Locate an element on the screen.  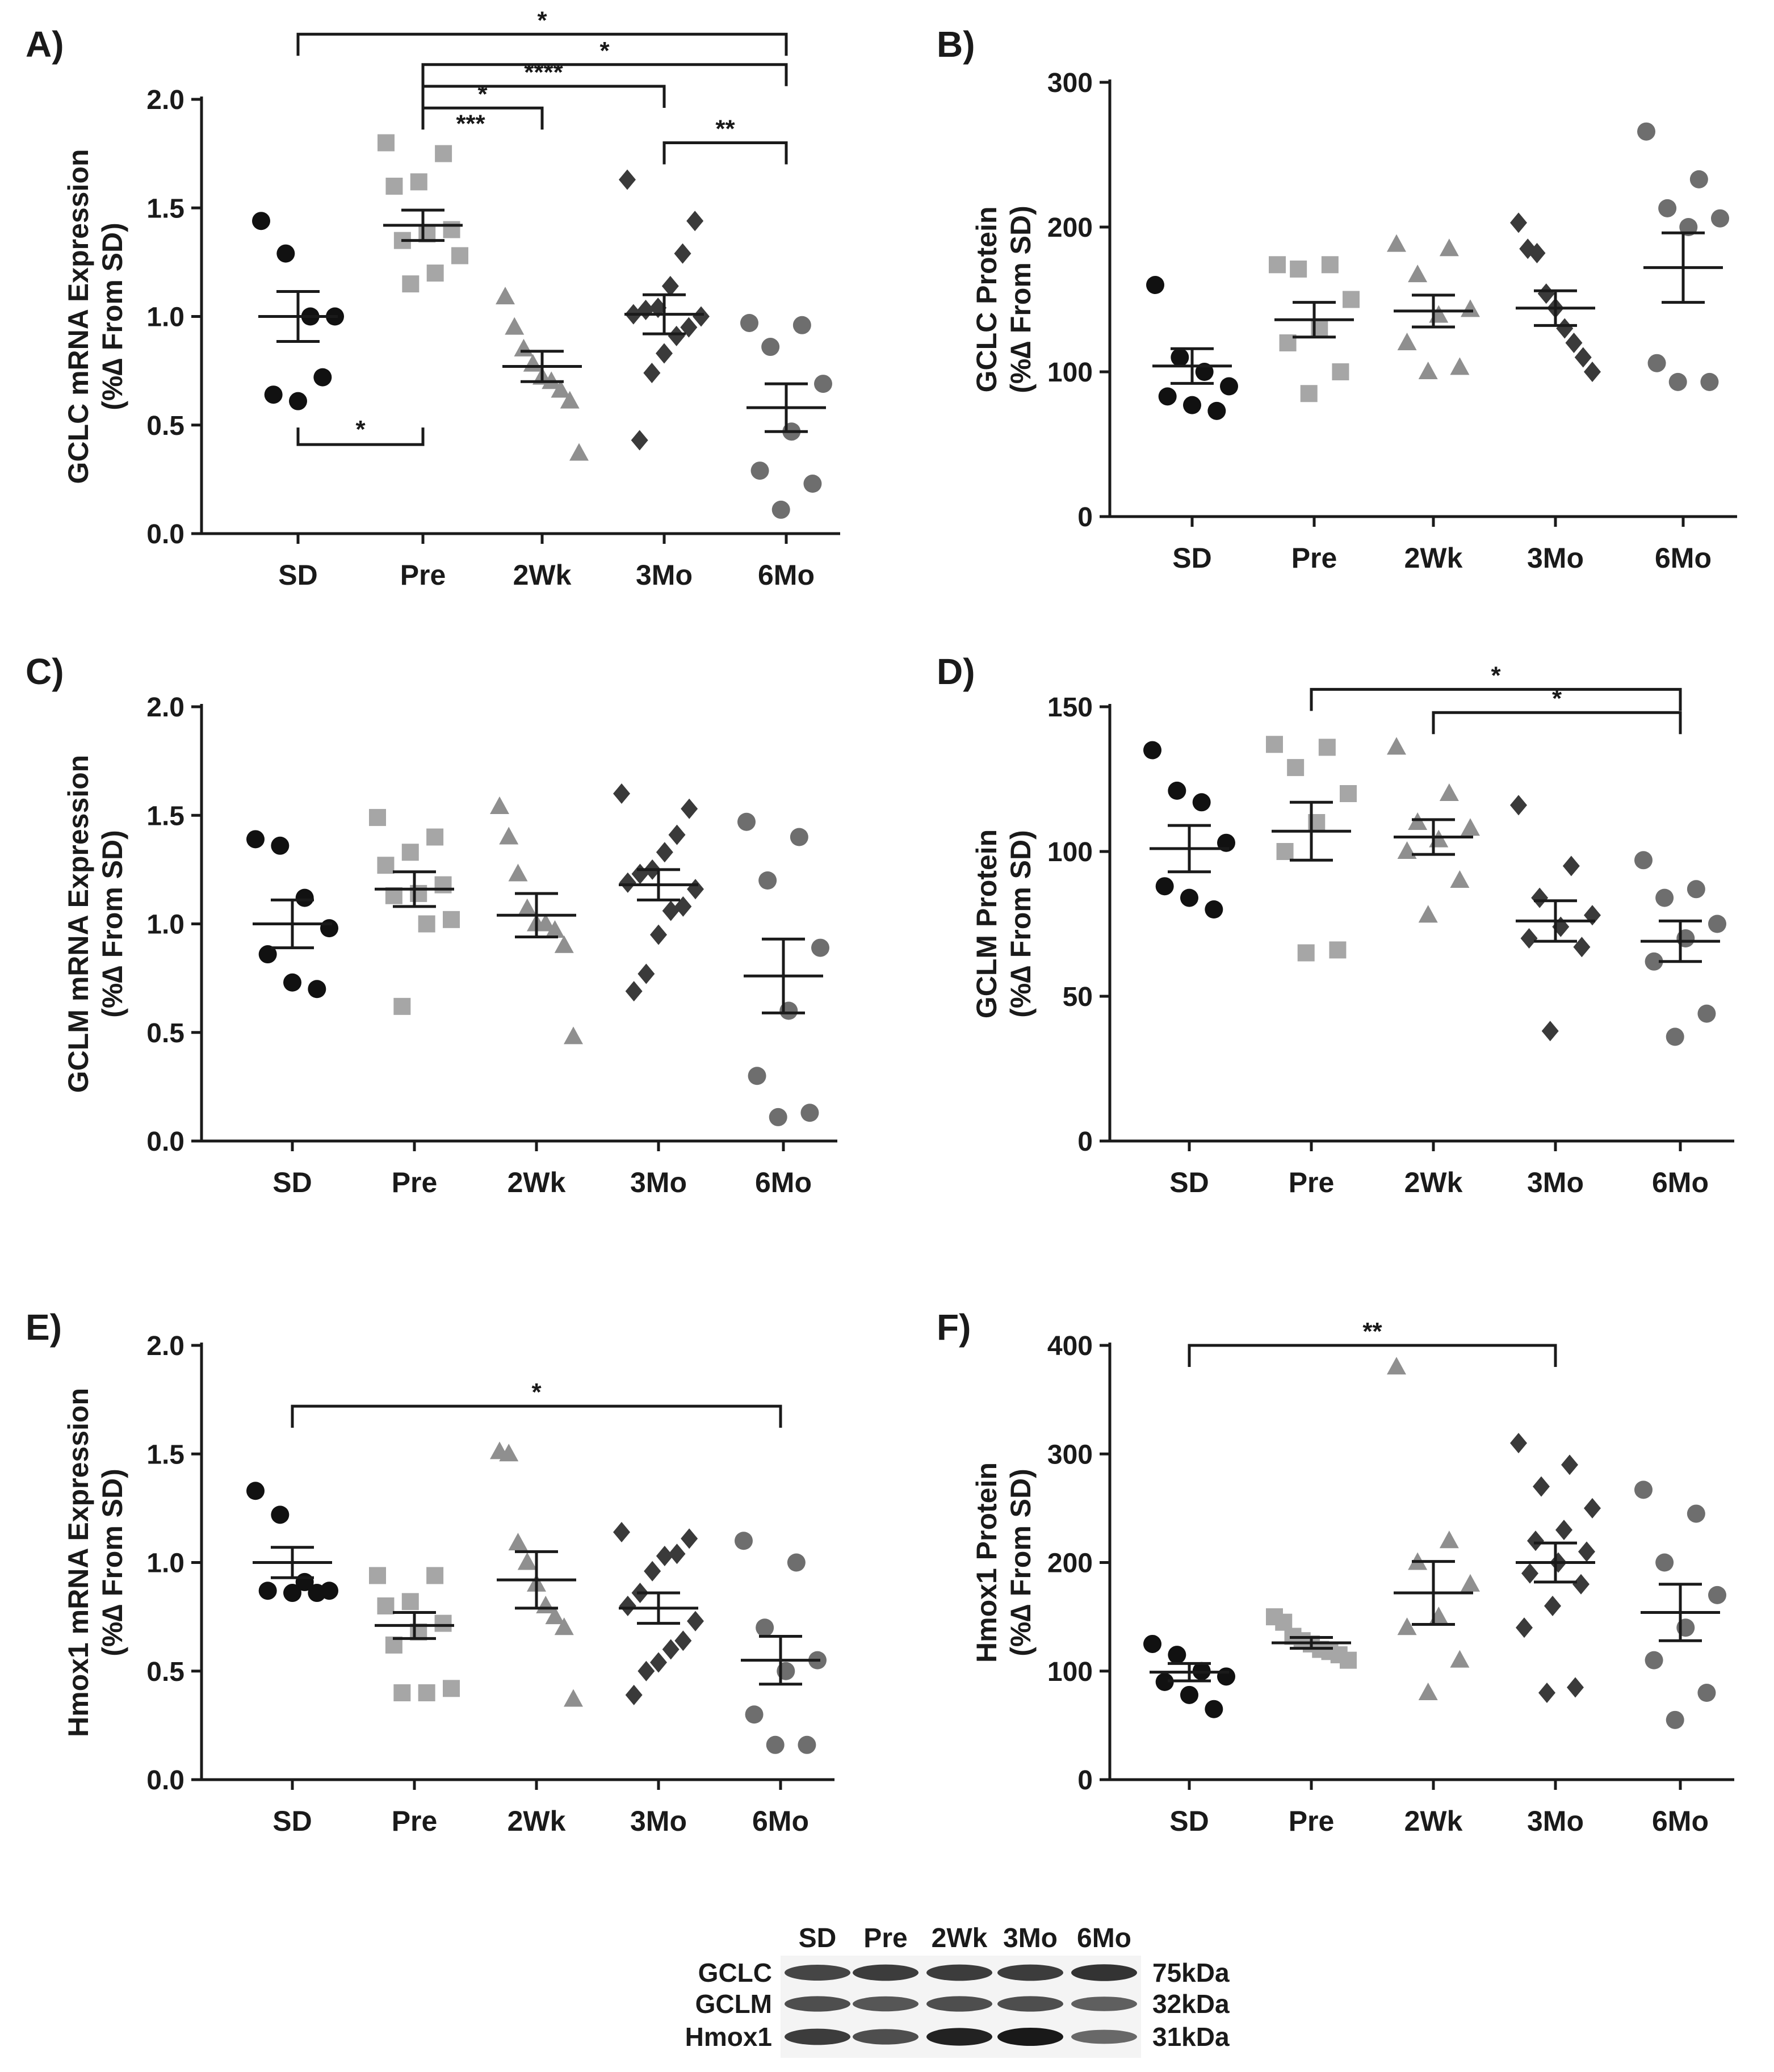
y-tick-label: 0 is located at coordinates (1085, 1142).